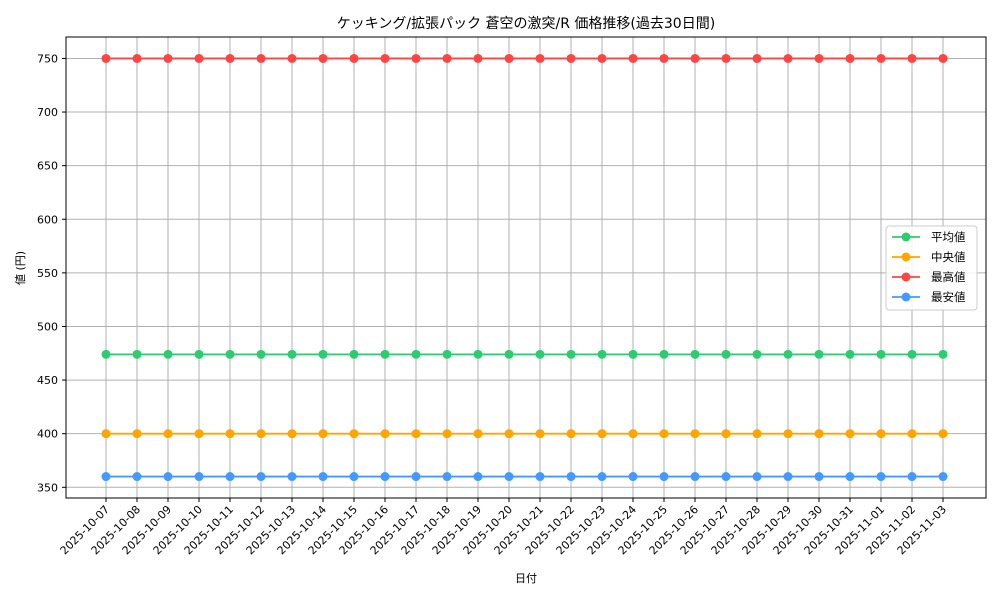 The width and height of the screenshot is (1000, 604). Describe the element at coordinates (47, 380) in the screenshot. I see `y-tick-label: 450` at that location.